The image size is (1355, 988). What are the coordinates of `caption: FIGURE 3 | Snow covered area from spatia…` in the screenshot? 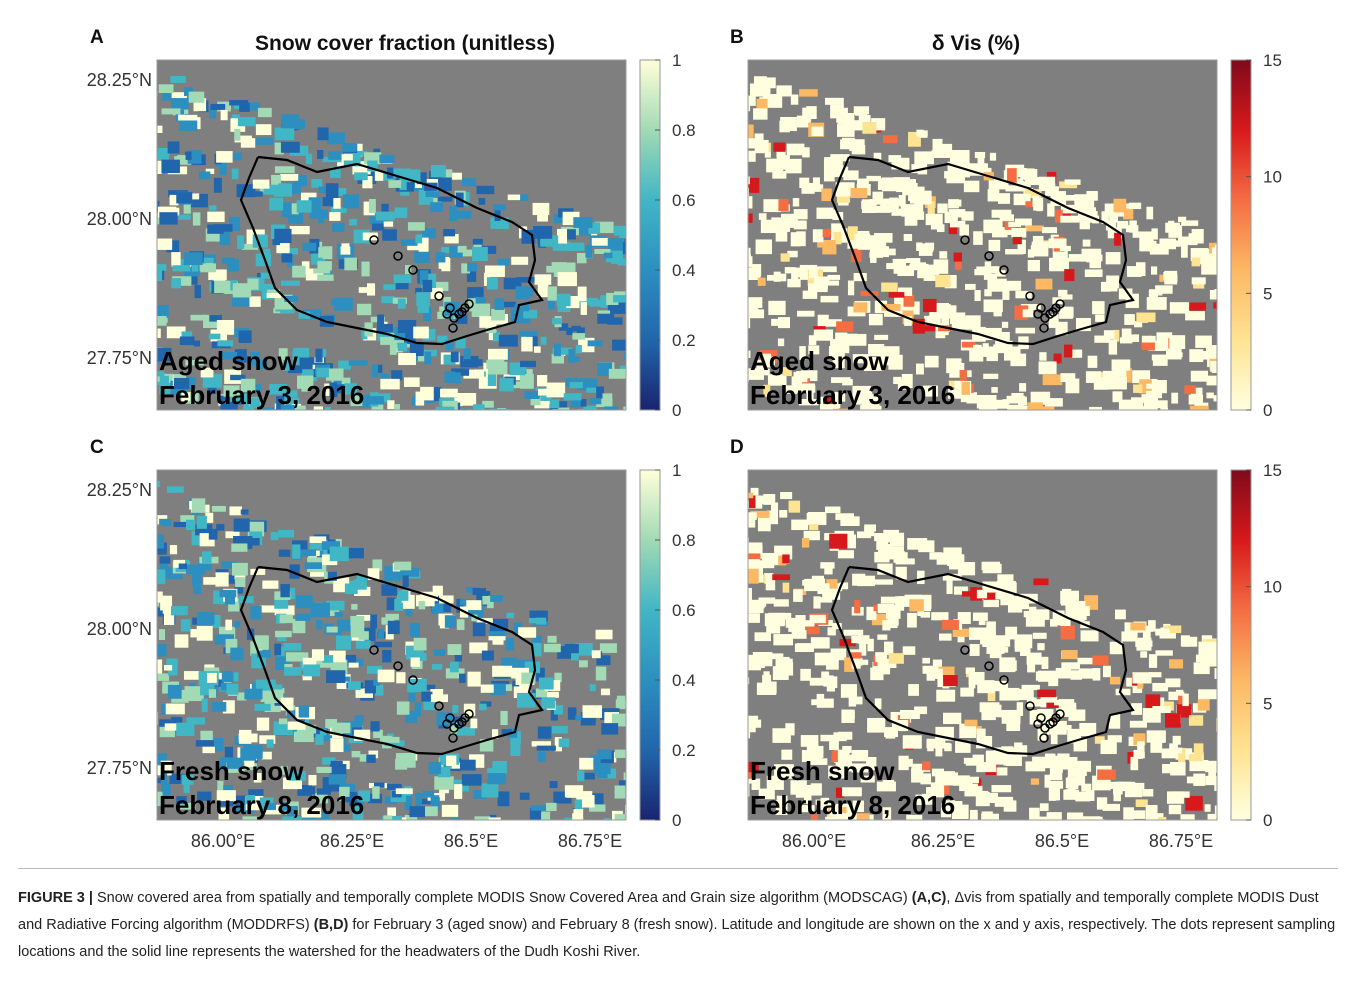 It's located at (678, 925).